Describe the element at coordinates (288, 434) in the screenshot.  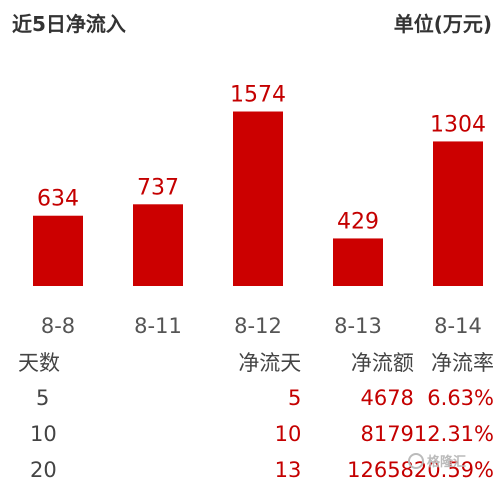
I see `flow-days-cell: 10` at that location.